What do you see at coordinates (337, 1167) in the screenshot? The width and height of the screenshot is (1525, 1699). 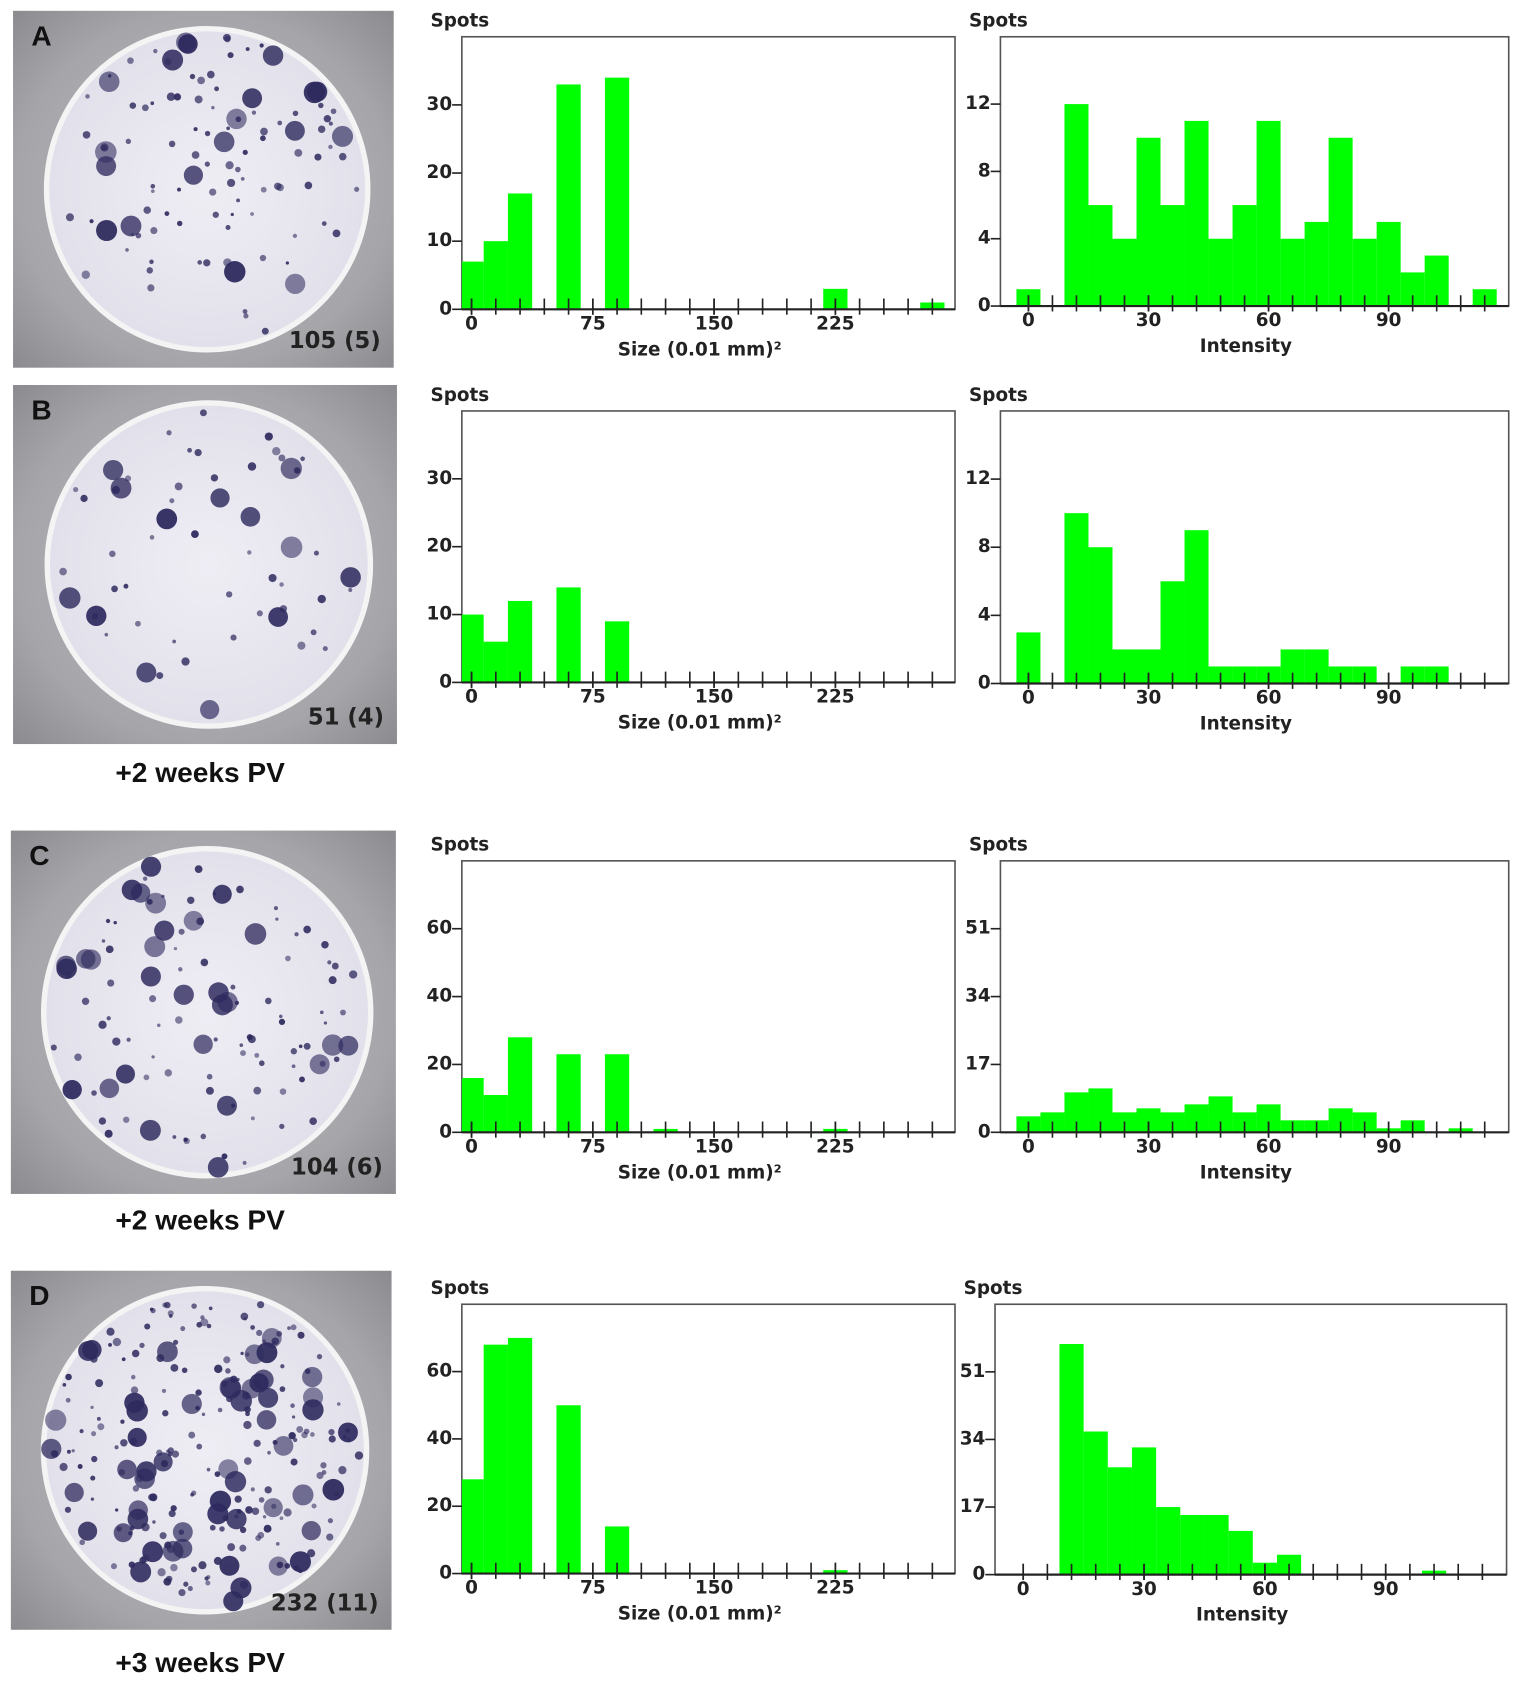 I see `spot-count: 104 (6)` at bounding box center [337, 1167].